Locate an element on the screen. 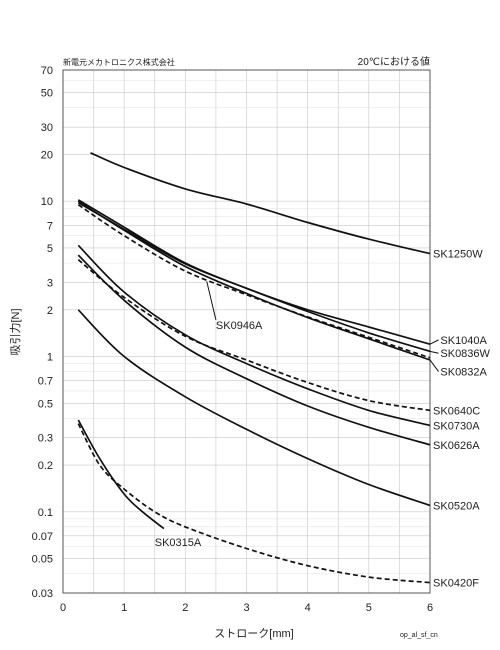 The image size is (500, 650). x-tick-label: 1 is located at coordinates (124, 608).